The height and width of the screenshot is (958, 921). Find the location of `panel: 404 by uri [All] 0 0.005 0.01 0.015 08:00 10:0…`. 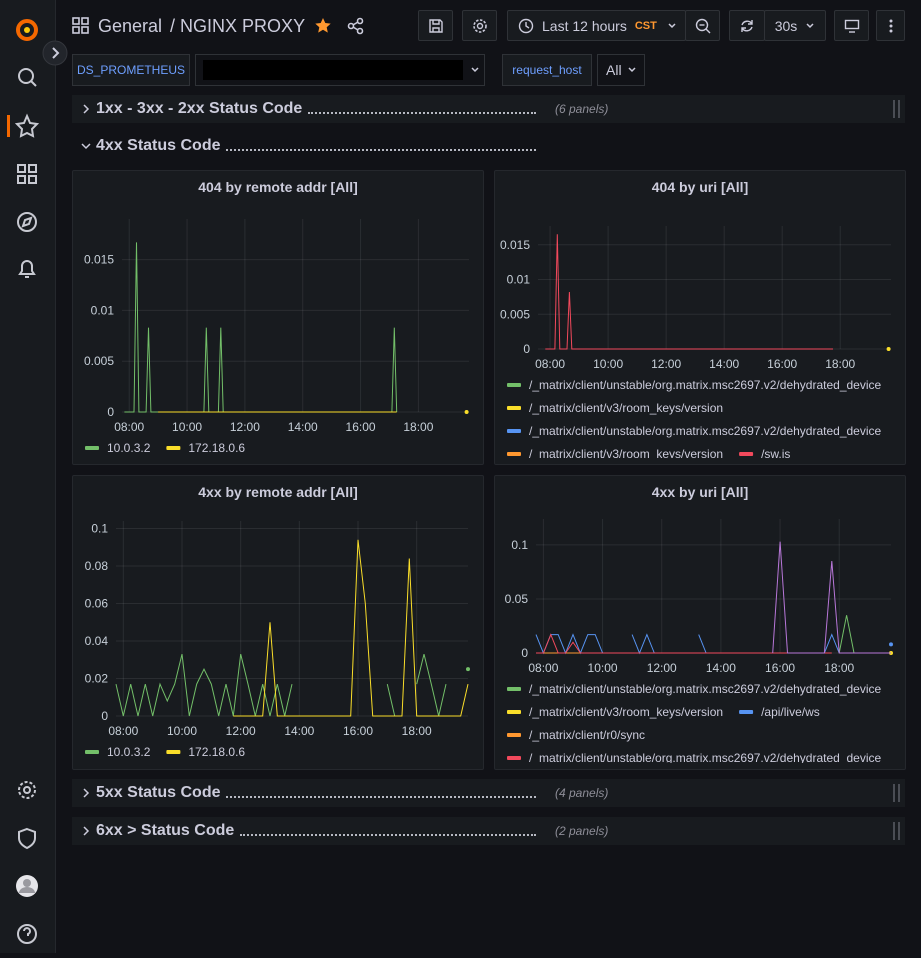

panel: 404 by uri [All] 0 0.005 0.01 0.015 08:00 10:0… is located at coordinates (700, 317).